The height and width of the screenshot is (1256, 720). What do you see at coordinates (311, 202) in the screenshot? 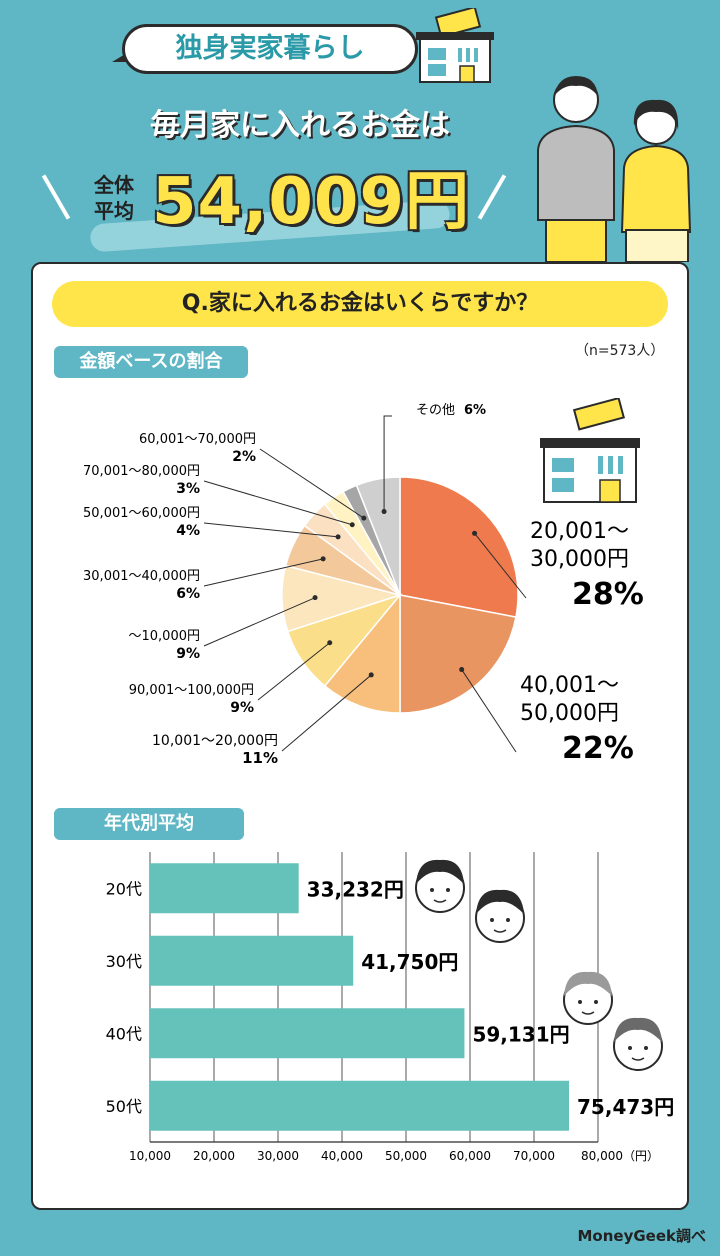
I see `average-value: 54,009円` at bounding box center [311, 202].